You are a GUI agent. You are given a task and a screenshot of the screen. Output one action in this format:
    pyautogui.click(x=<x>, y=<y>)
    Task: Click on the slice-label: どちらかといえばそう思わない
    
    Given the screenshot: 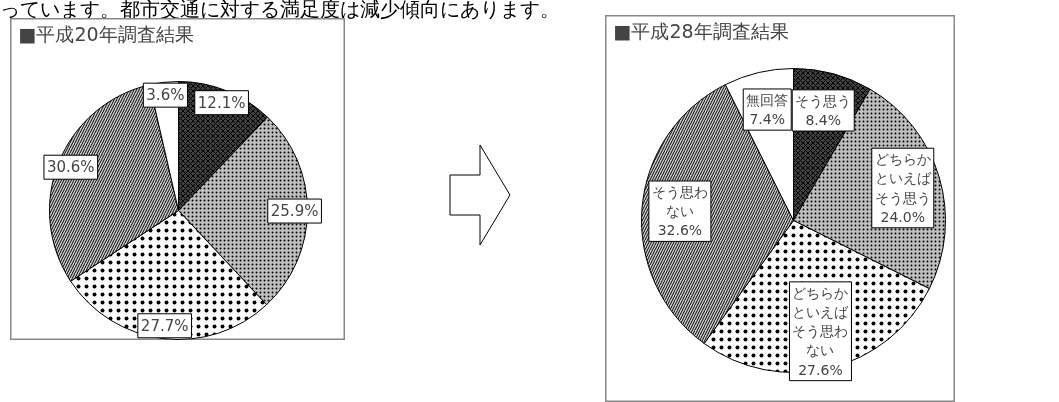 What is the action you would take?
    pyautogui.click(x=821, y=321)
    